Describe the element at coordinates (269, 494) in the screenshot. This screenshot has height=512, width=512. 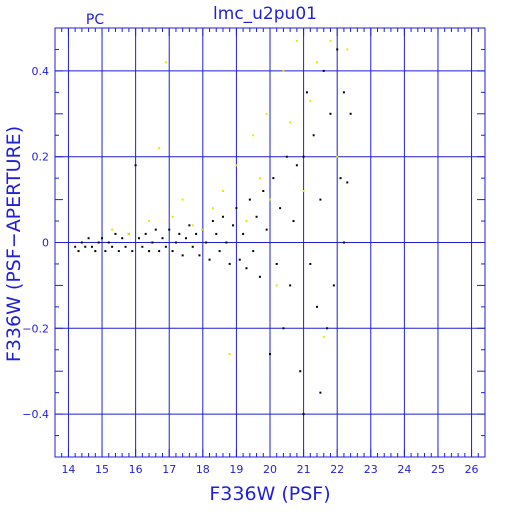
I see `x-axis-label: F336W (PSF)` at that location.